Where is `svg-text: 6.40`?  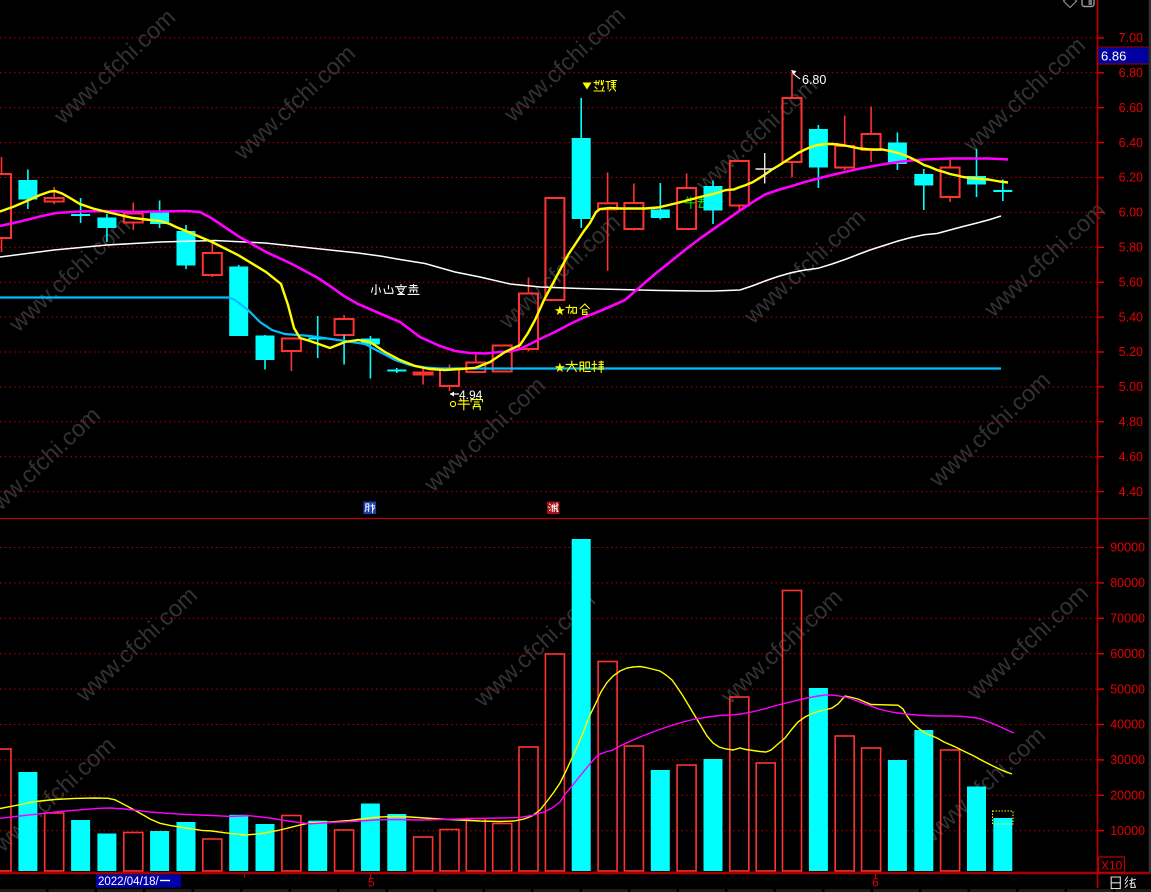
svg-text: 6.40 is located at coordinates (1131, 143).